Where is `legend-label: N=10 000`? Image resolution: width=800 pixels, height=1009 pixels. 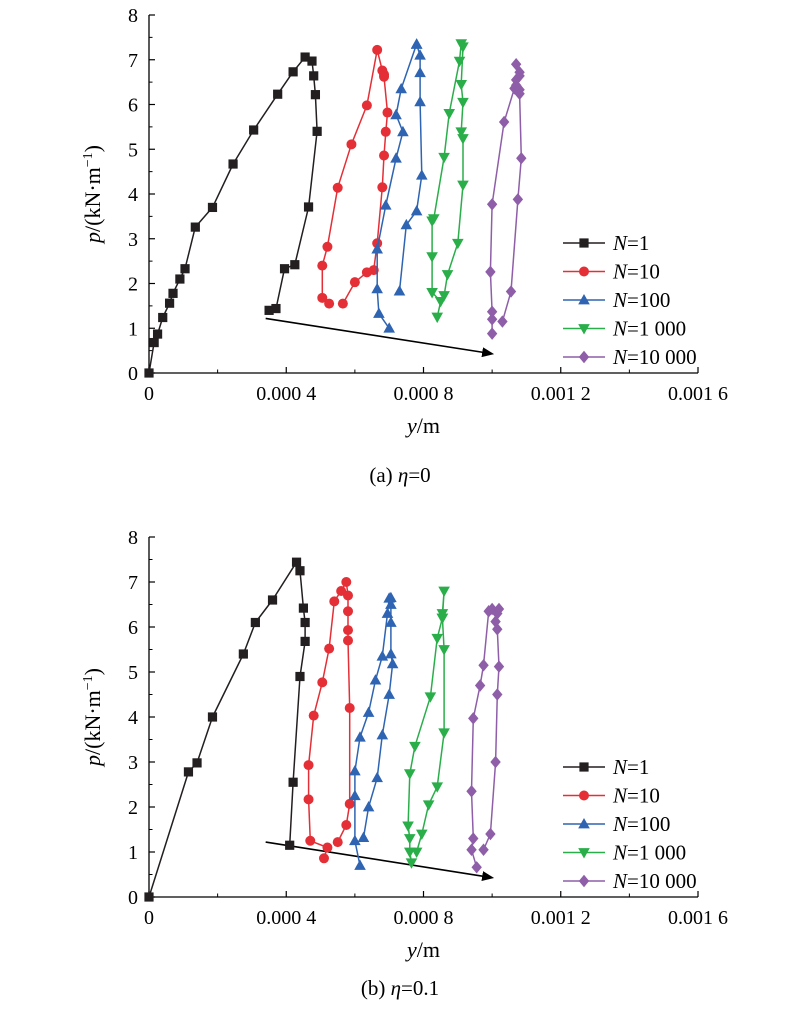
legend-label: N=10 000 is located at coordinates (654, 881).